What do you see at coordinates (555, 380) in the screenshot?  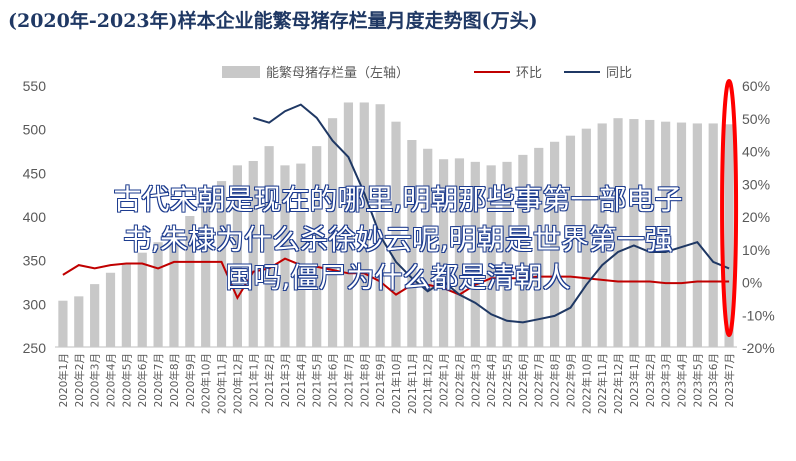 I see `x-tick-2022年8月: 2022年8月` at bounding box center [555, 380].